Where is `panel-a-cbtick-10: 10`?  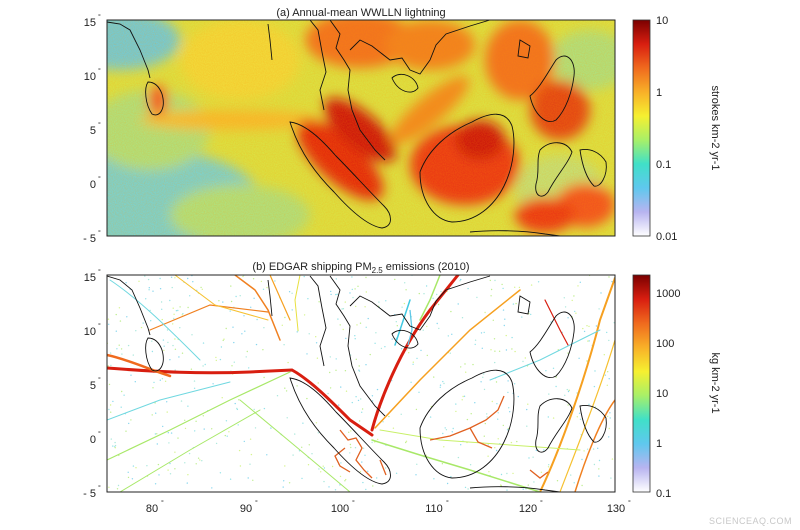
panel-a-cbtick-10: 10 is located at coordinates (662, 21).